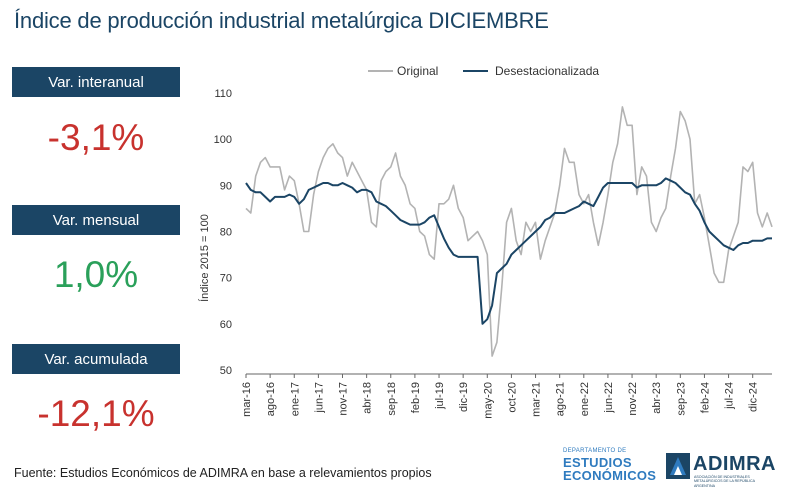  What do you see at coordinates (368, 398) in the screenshot?
I see `x-tick-label-abr-18: abr-18` at bounding box center [368, 398].